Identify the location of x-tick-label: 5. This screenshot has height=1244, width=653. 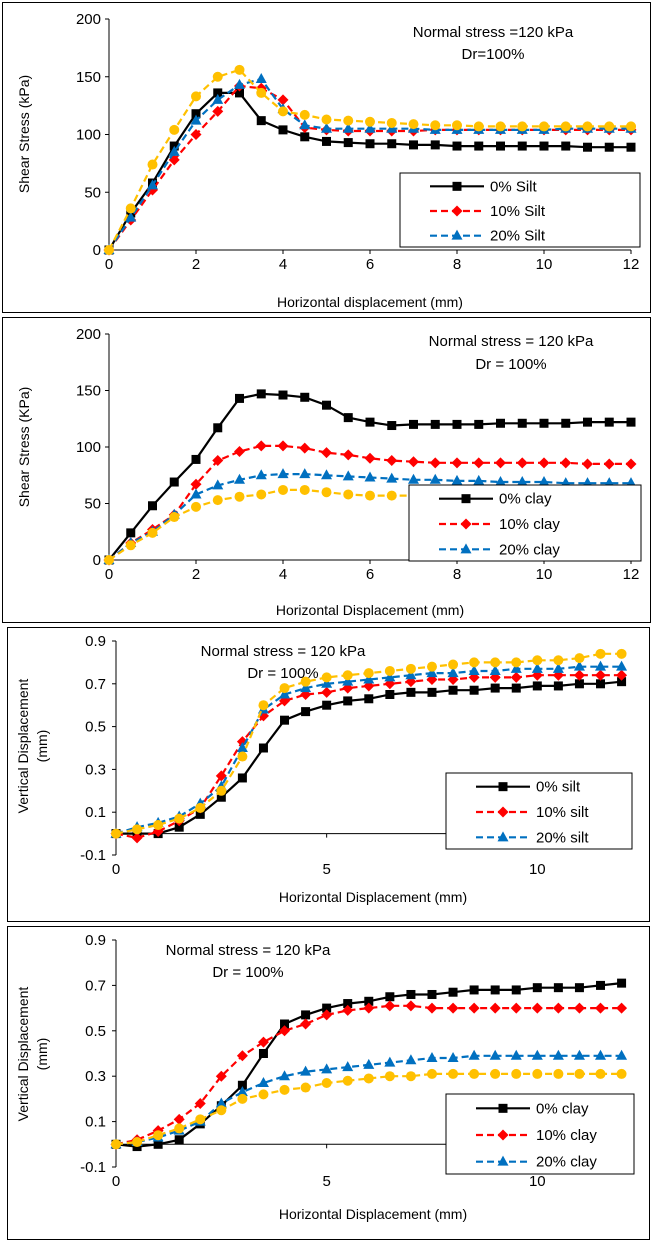
(326, 1181).